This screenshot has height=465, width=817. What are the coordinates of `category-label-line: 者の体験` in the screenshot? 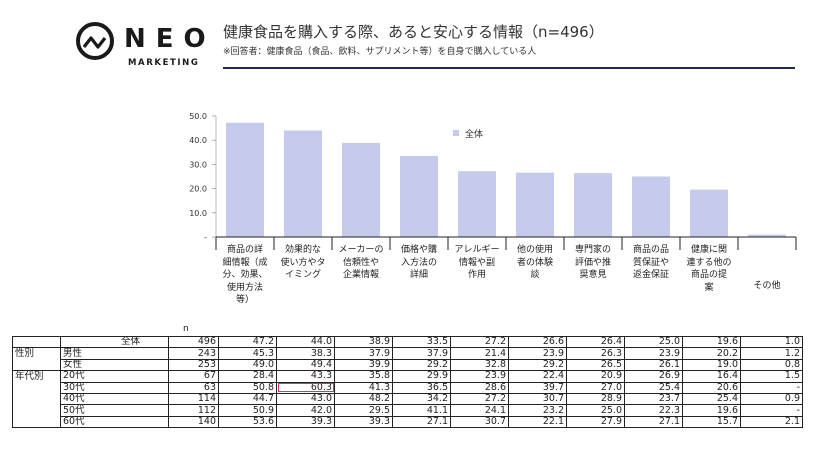 It's located at (534, 262).